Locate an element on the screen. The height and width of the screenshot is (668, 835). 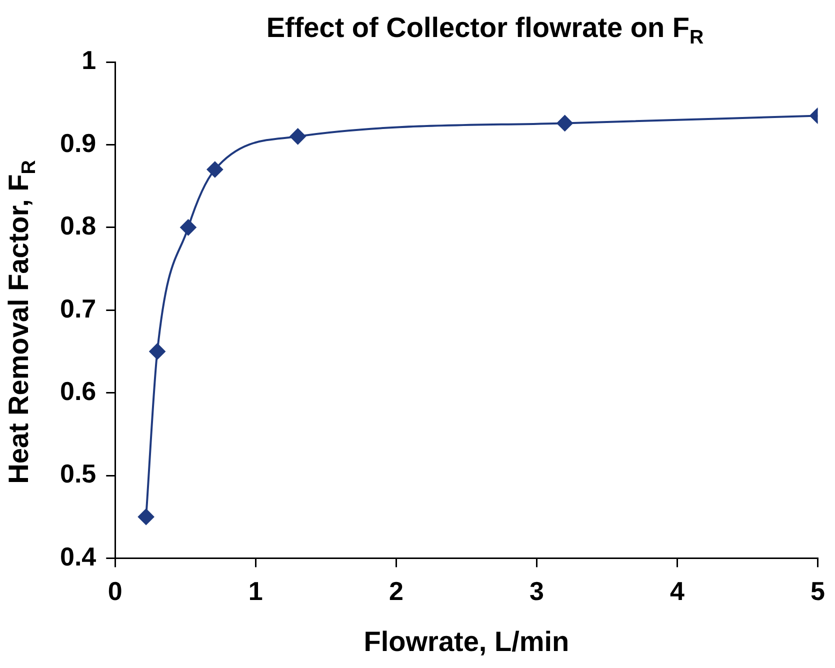
y-tick-label: 0.6 is located at coordinates (78, 391).